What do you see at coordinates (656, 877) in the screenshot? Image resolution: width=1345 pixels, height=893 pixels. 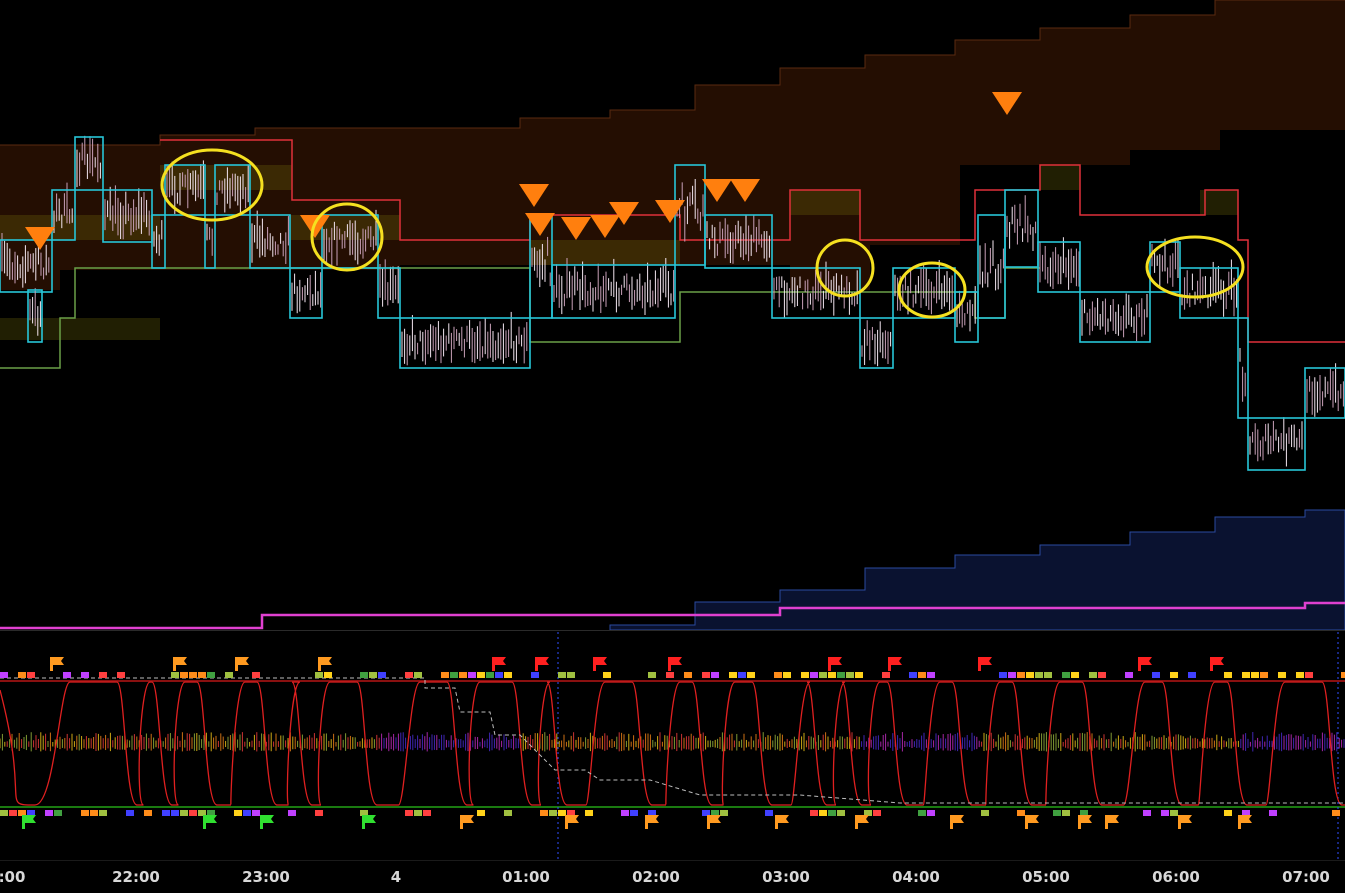 I see `time-label: 02:00` at bounding box center [656, 877].